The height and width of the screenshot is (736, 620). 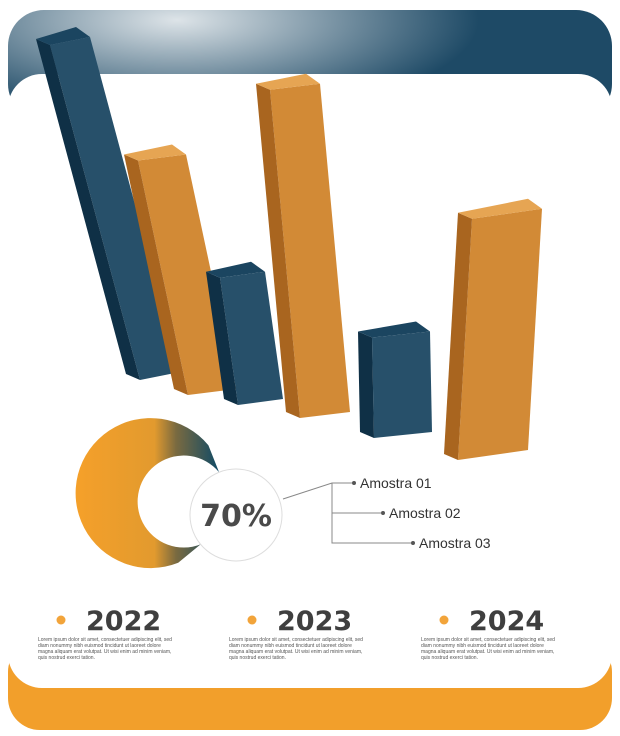 What do you see at coordinates (123, 621) in the screenshot?
I see `year-label: 2022` at bounding box center [123, 621].